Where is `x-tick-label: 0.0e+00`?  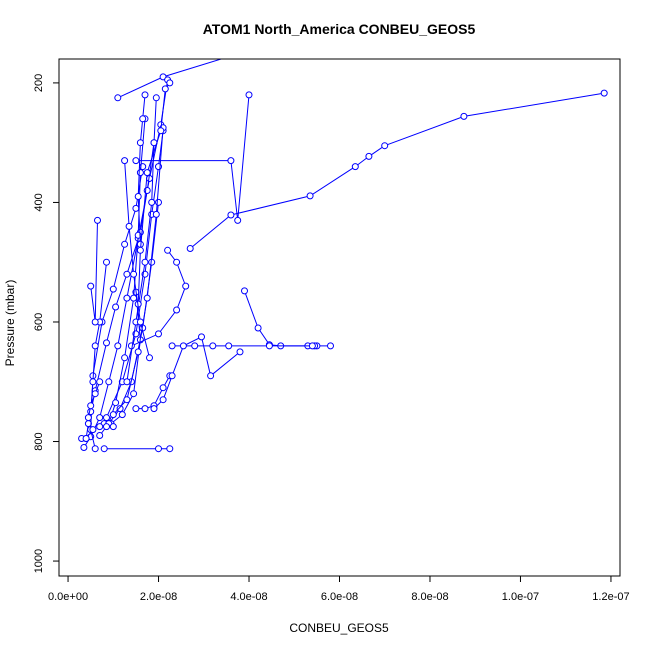 x-tick-label: 0.0e+00 is located at coordinates (68, 597).